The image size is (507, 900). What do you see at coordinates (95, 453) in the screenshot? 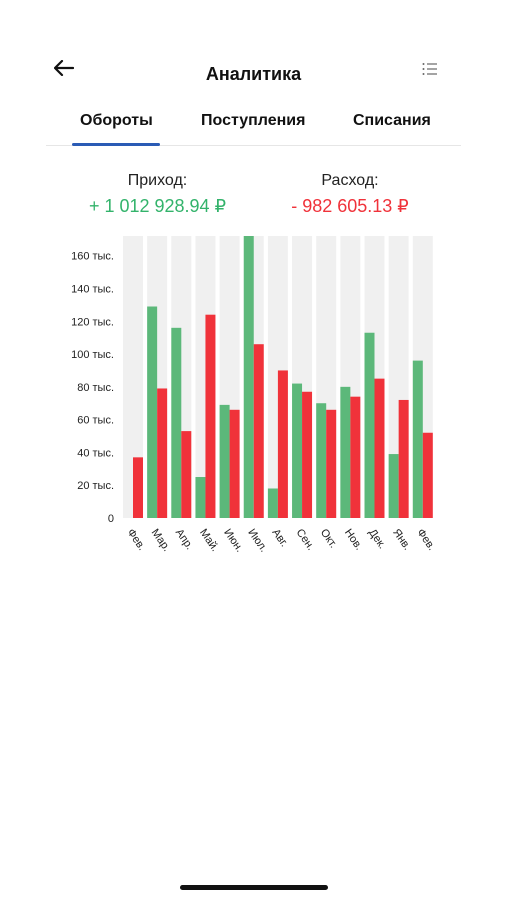
I see `y-tick-label: 40 тыс.` at bounding box center [95, 453].